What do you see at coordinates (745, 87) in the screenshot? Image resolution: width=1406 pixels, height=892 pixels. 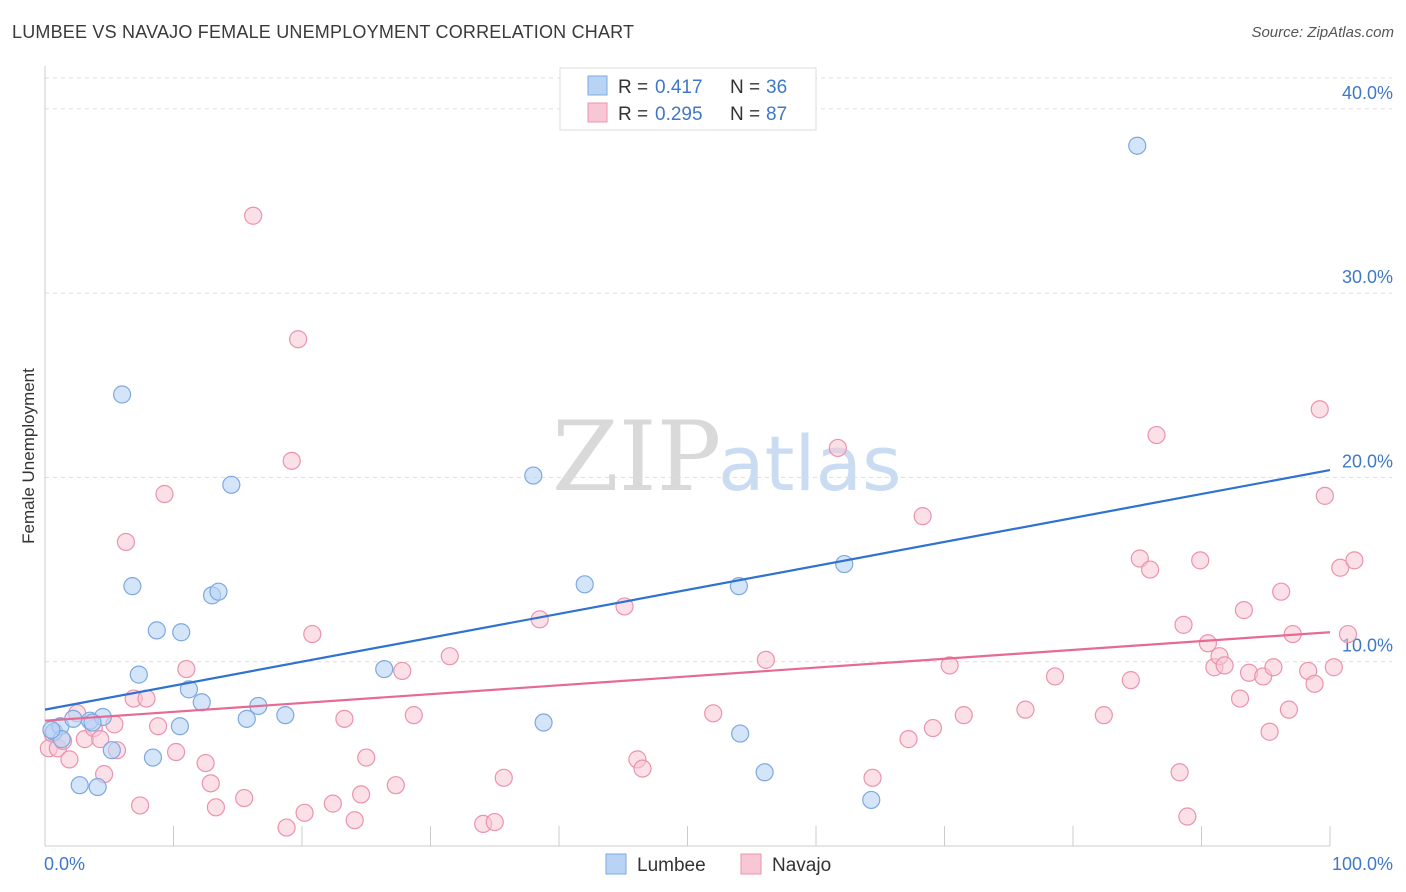 I see `legend-lumbee-n-label: N =` at bounding box center [745, 87].